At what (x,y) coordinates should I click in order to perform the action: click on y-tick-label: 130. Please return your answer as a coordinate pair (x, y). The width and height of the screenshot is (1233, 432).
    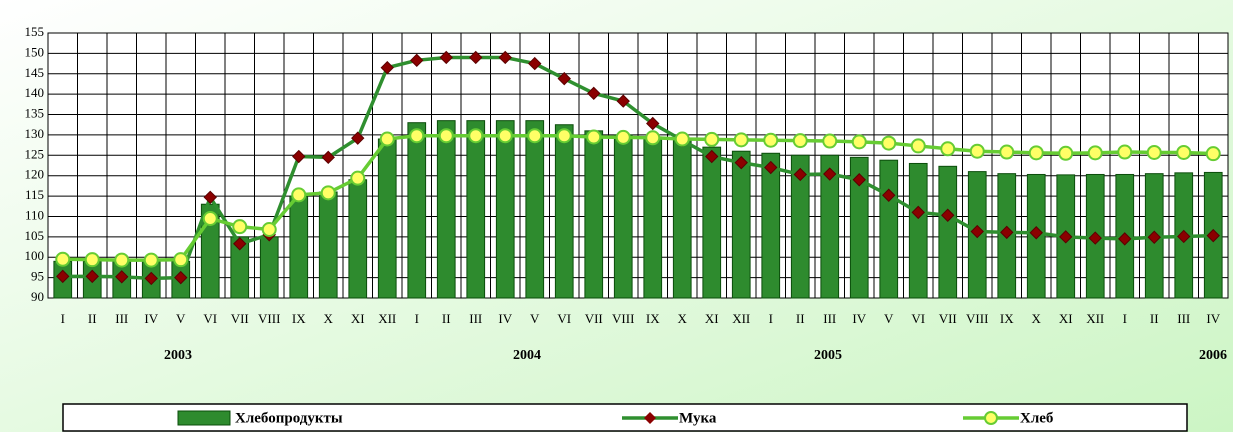
    Looking at the image, I should click on (35, 133).